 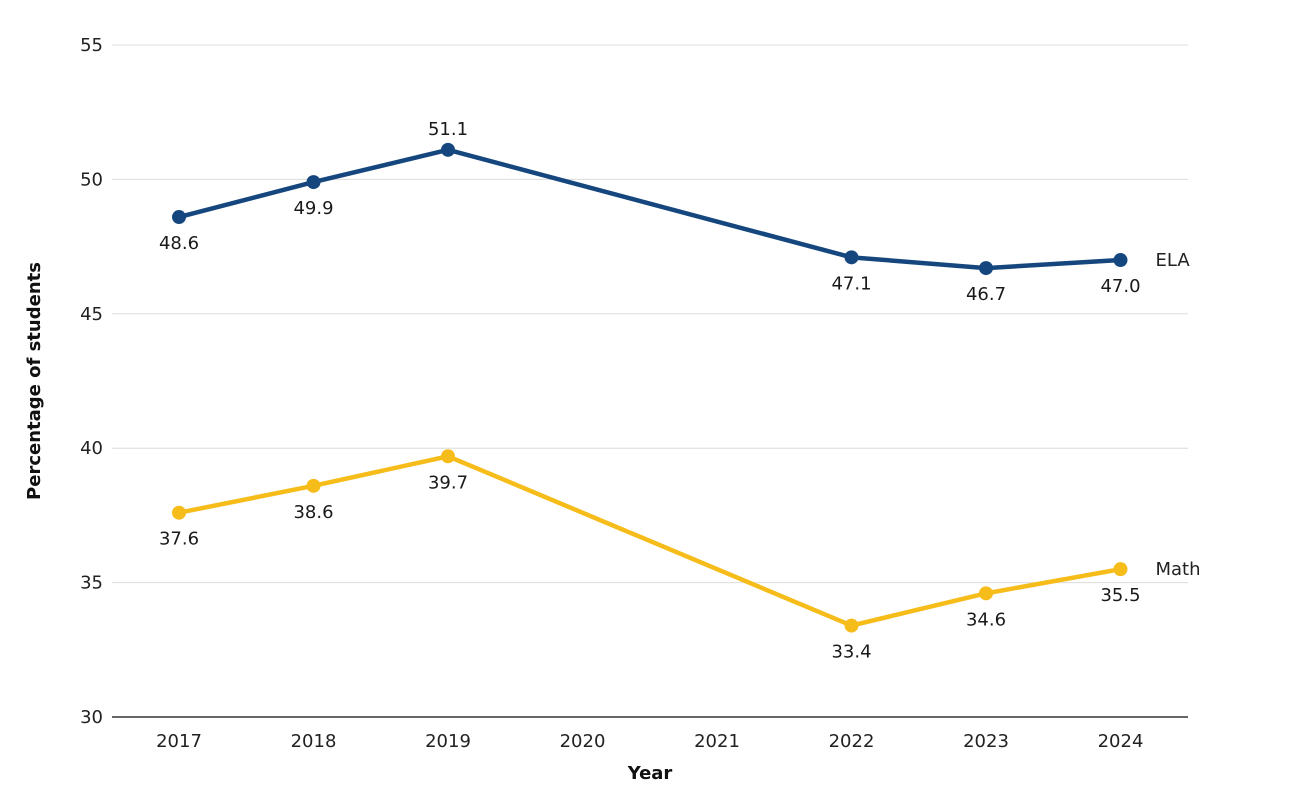 I want to click on data-label-ela-2017: 48.6, so click(x=179, y=243).